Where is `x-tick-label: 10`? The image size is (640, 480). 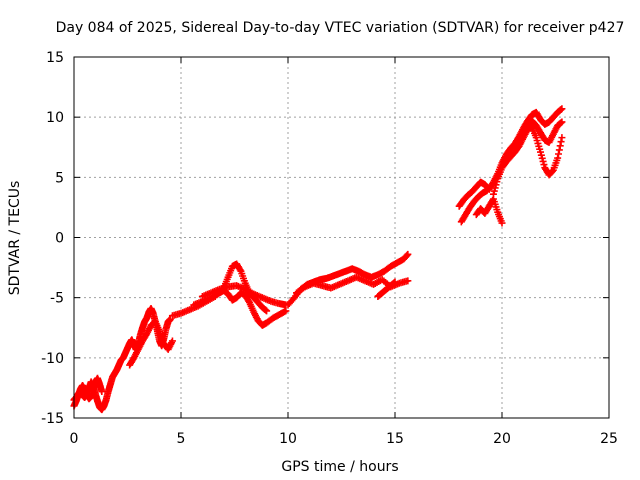 x-tick-label: 10 is located at coordinates (288, 439).